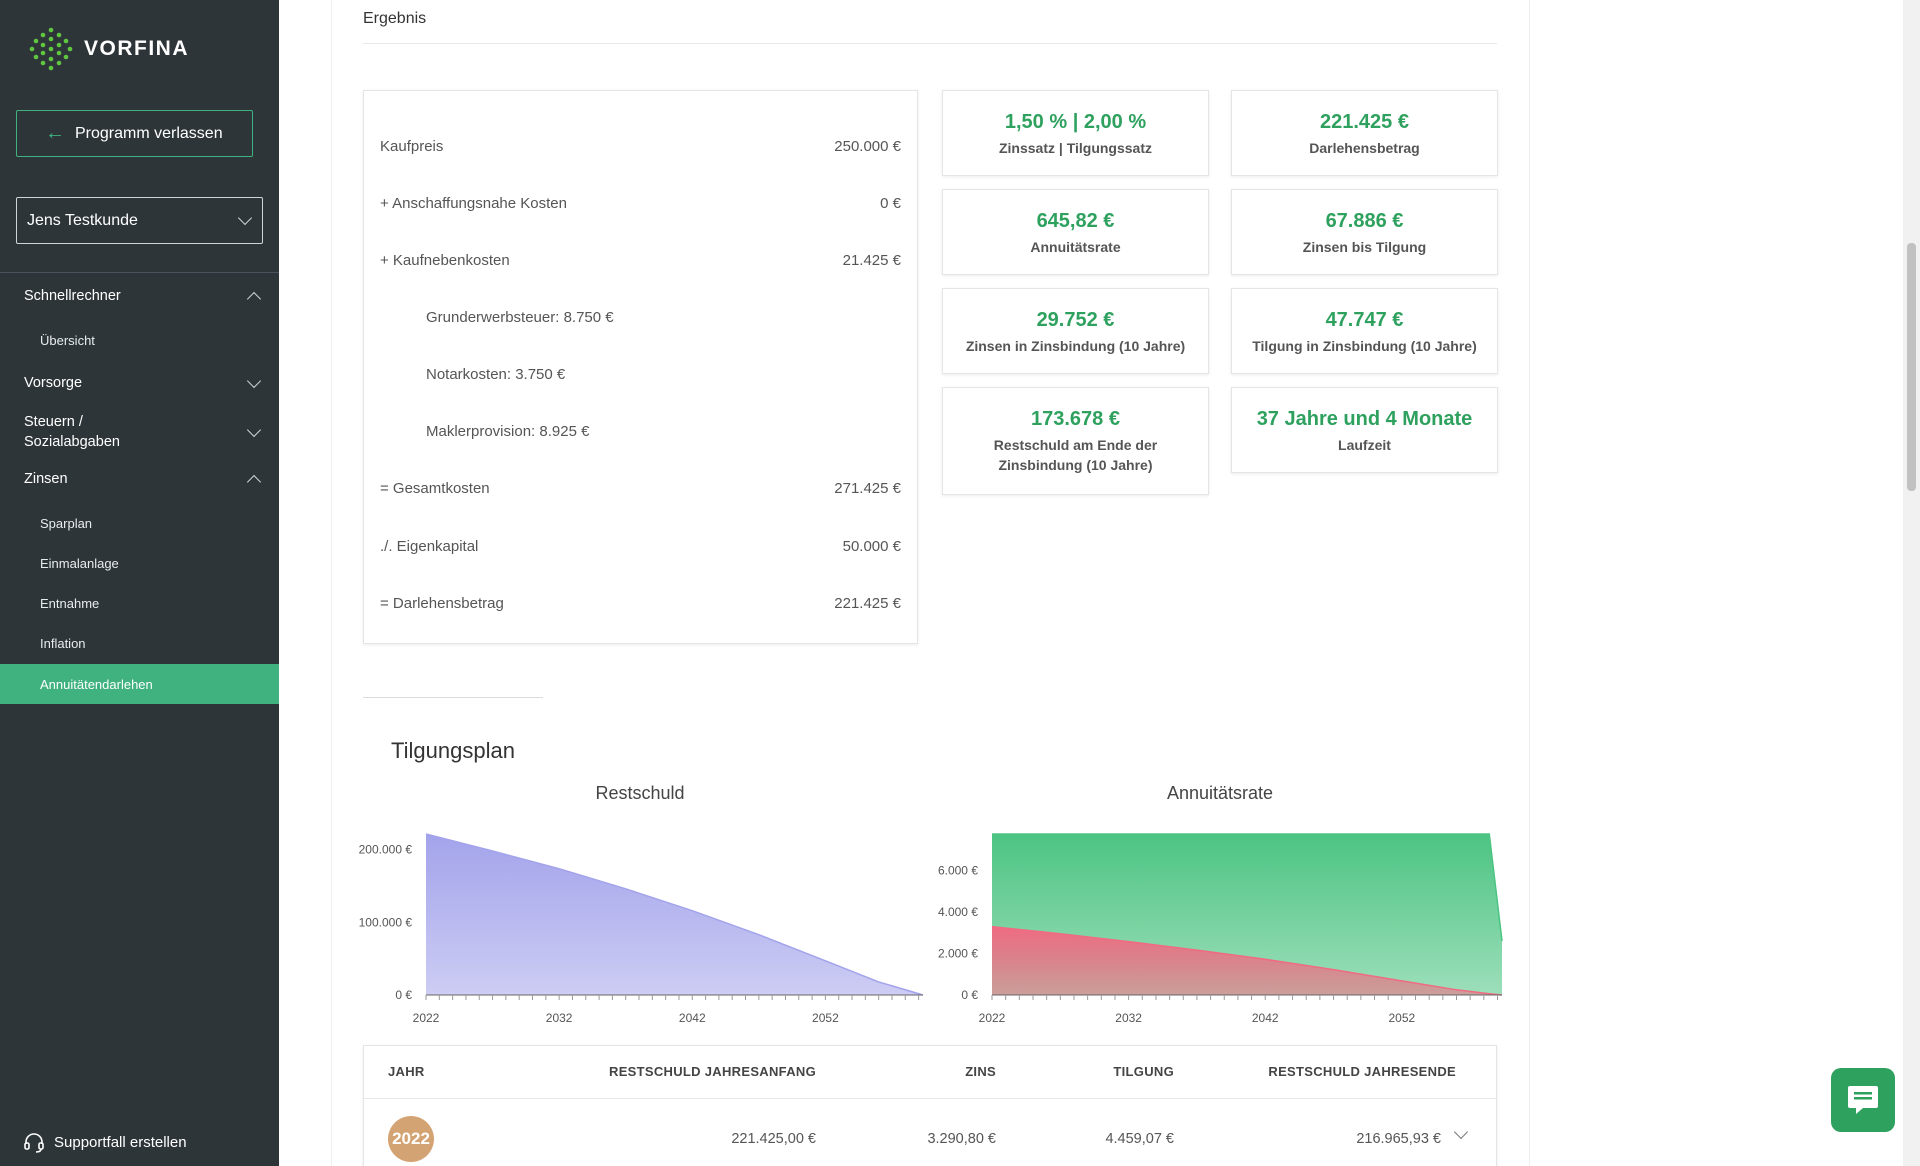 The image size is (1920, 1166). What do you see at coordinates (640, 488) in the screenshot?
I see `cost-row-gesamtkosten: = Gesamtkosten 271.425 €` at bounding box center [640, 488].